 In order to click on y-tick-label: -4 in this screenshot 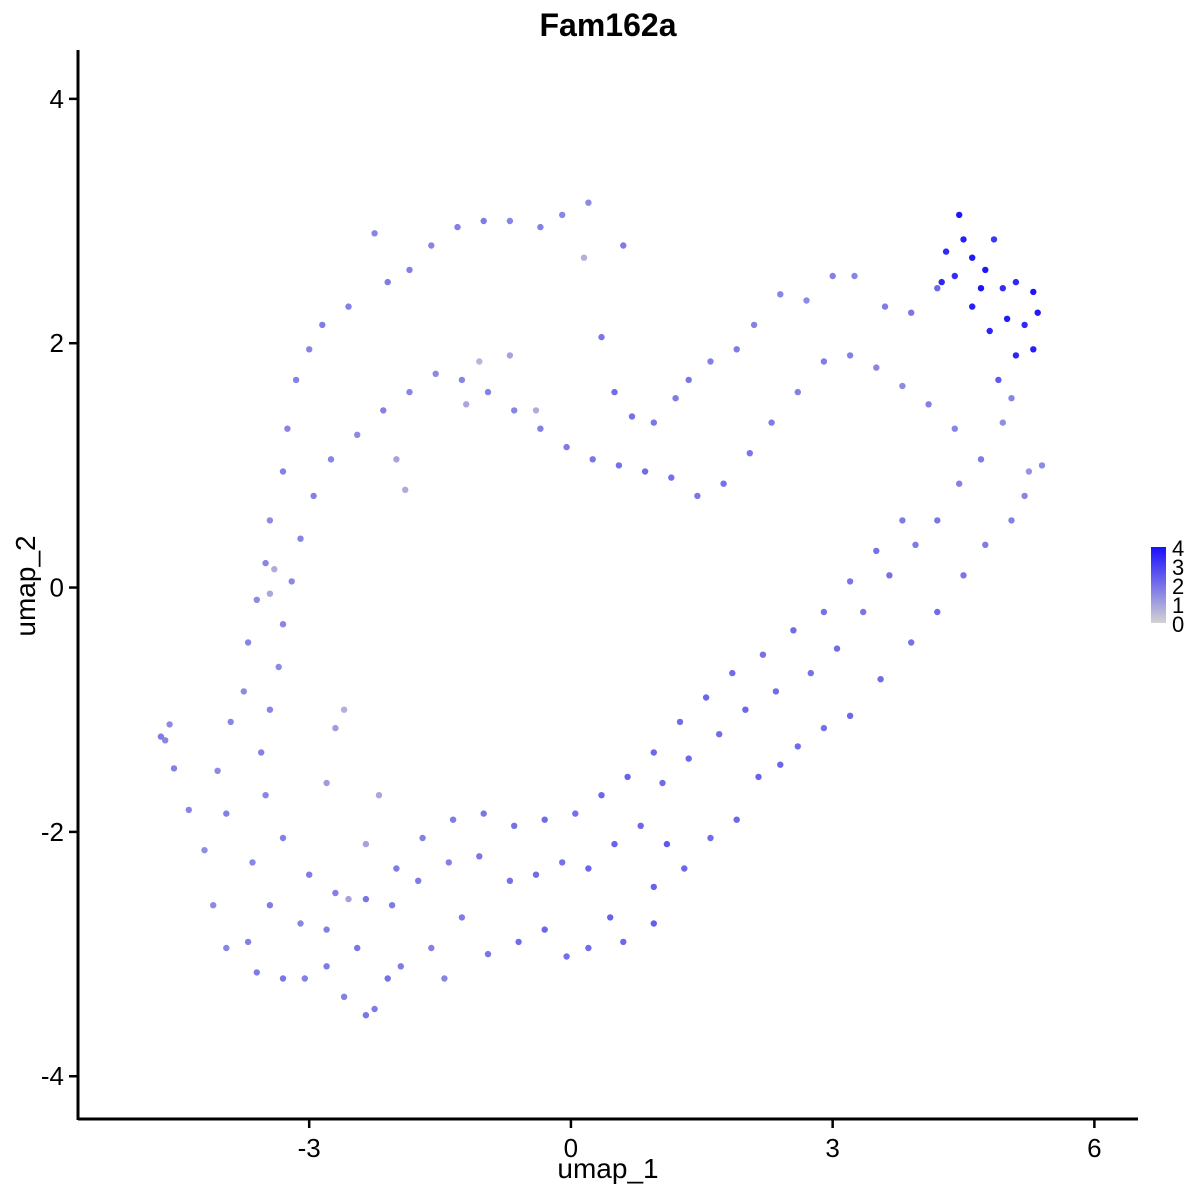, I will do `click(52, 1076)`.